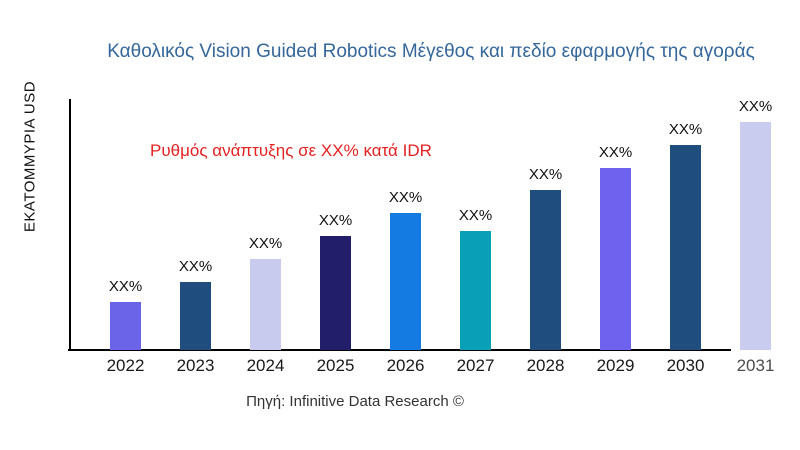 This screenshot has height=450, width=800. What do you see at coordinates (125, 286) in the screenshot?
I see `bar-value-label-2022: XX%` at bounding box center [125, 286].